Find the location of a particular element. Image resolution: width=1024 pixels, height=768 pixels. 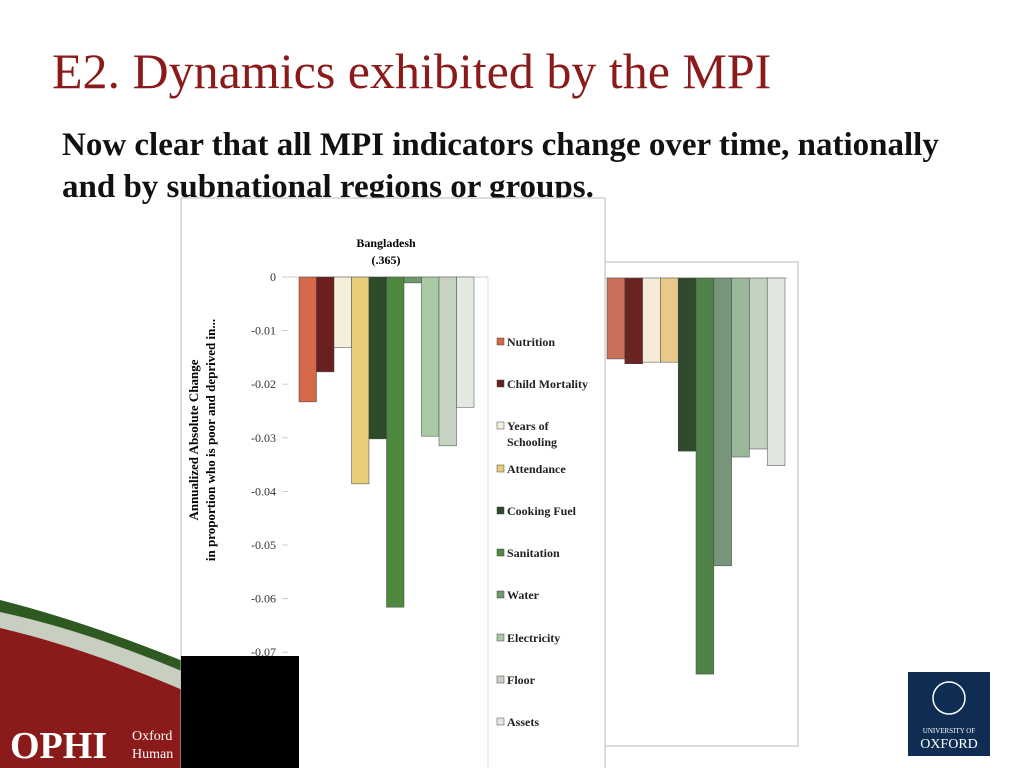

chart-subtitle: (.365) is located at coordinates (386, 260).